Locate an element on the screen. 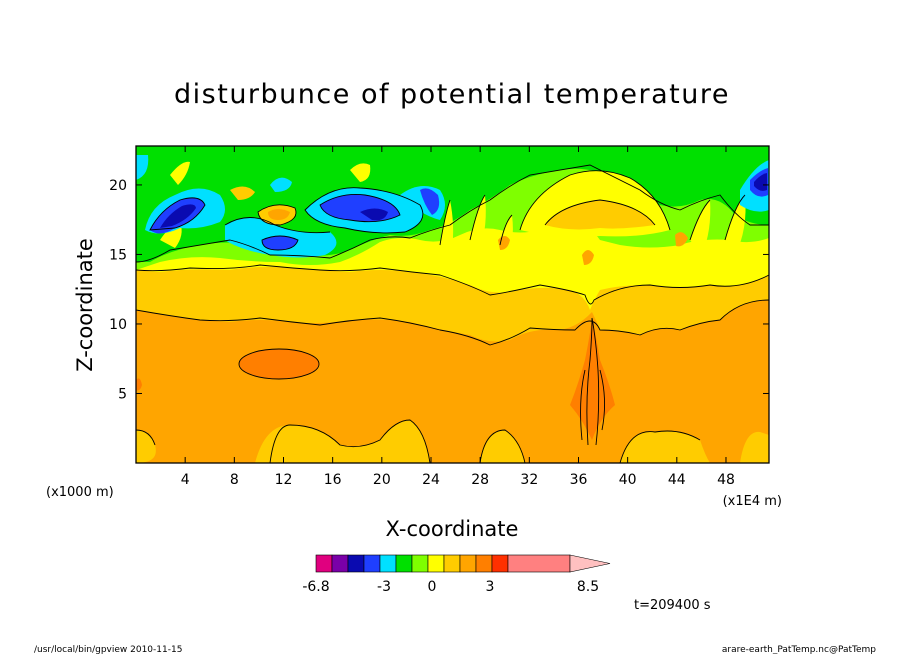 This screenshot has width=904, height=654. colorbar is located at coordinates (463, 563).